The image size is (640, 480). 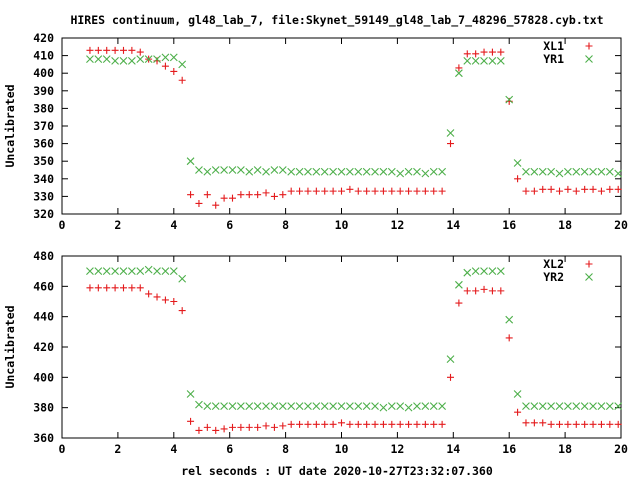 I want to click on legend-label: XL2, so click(x=553, y=264).